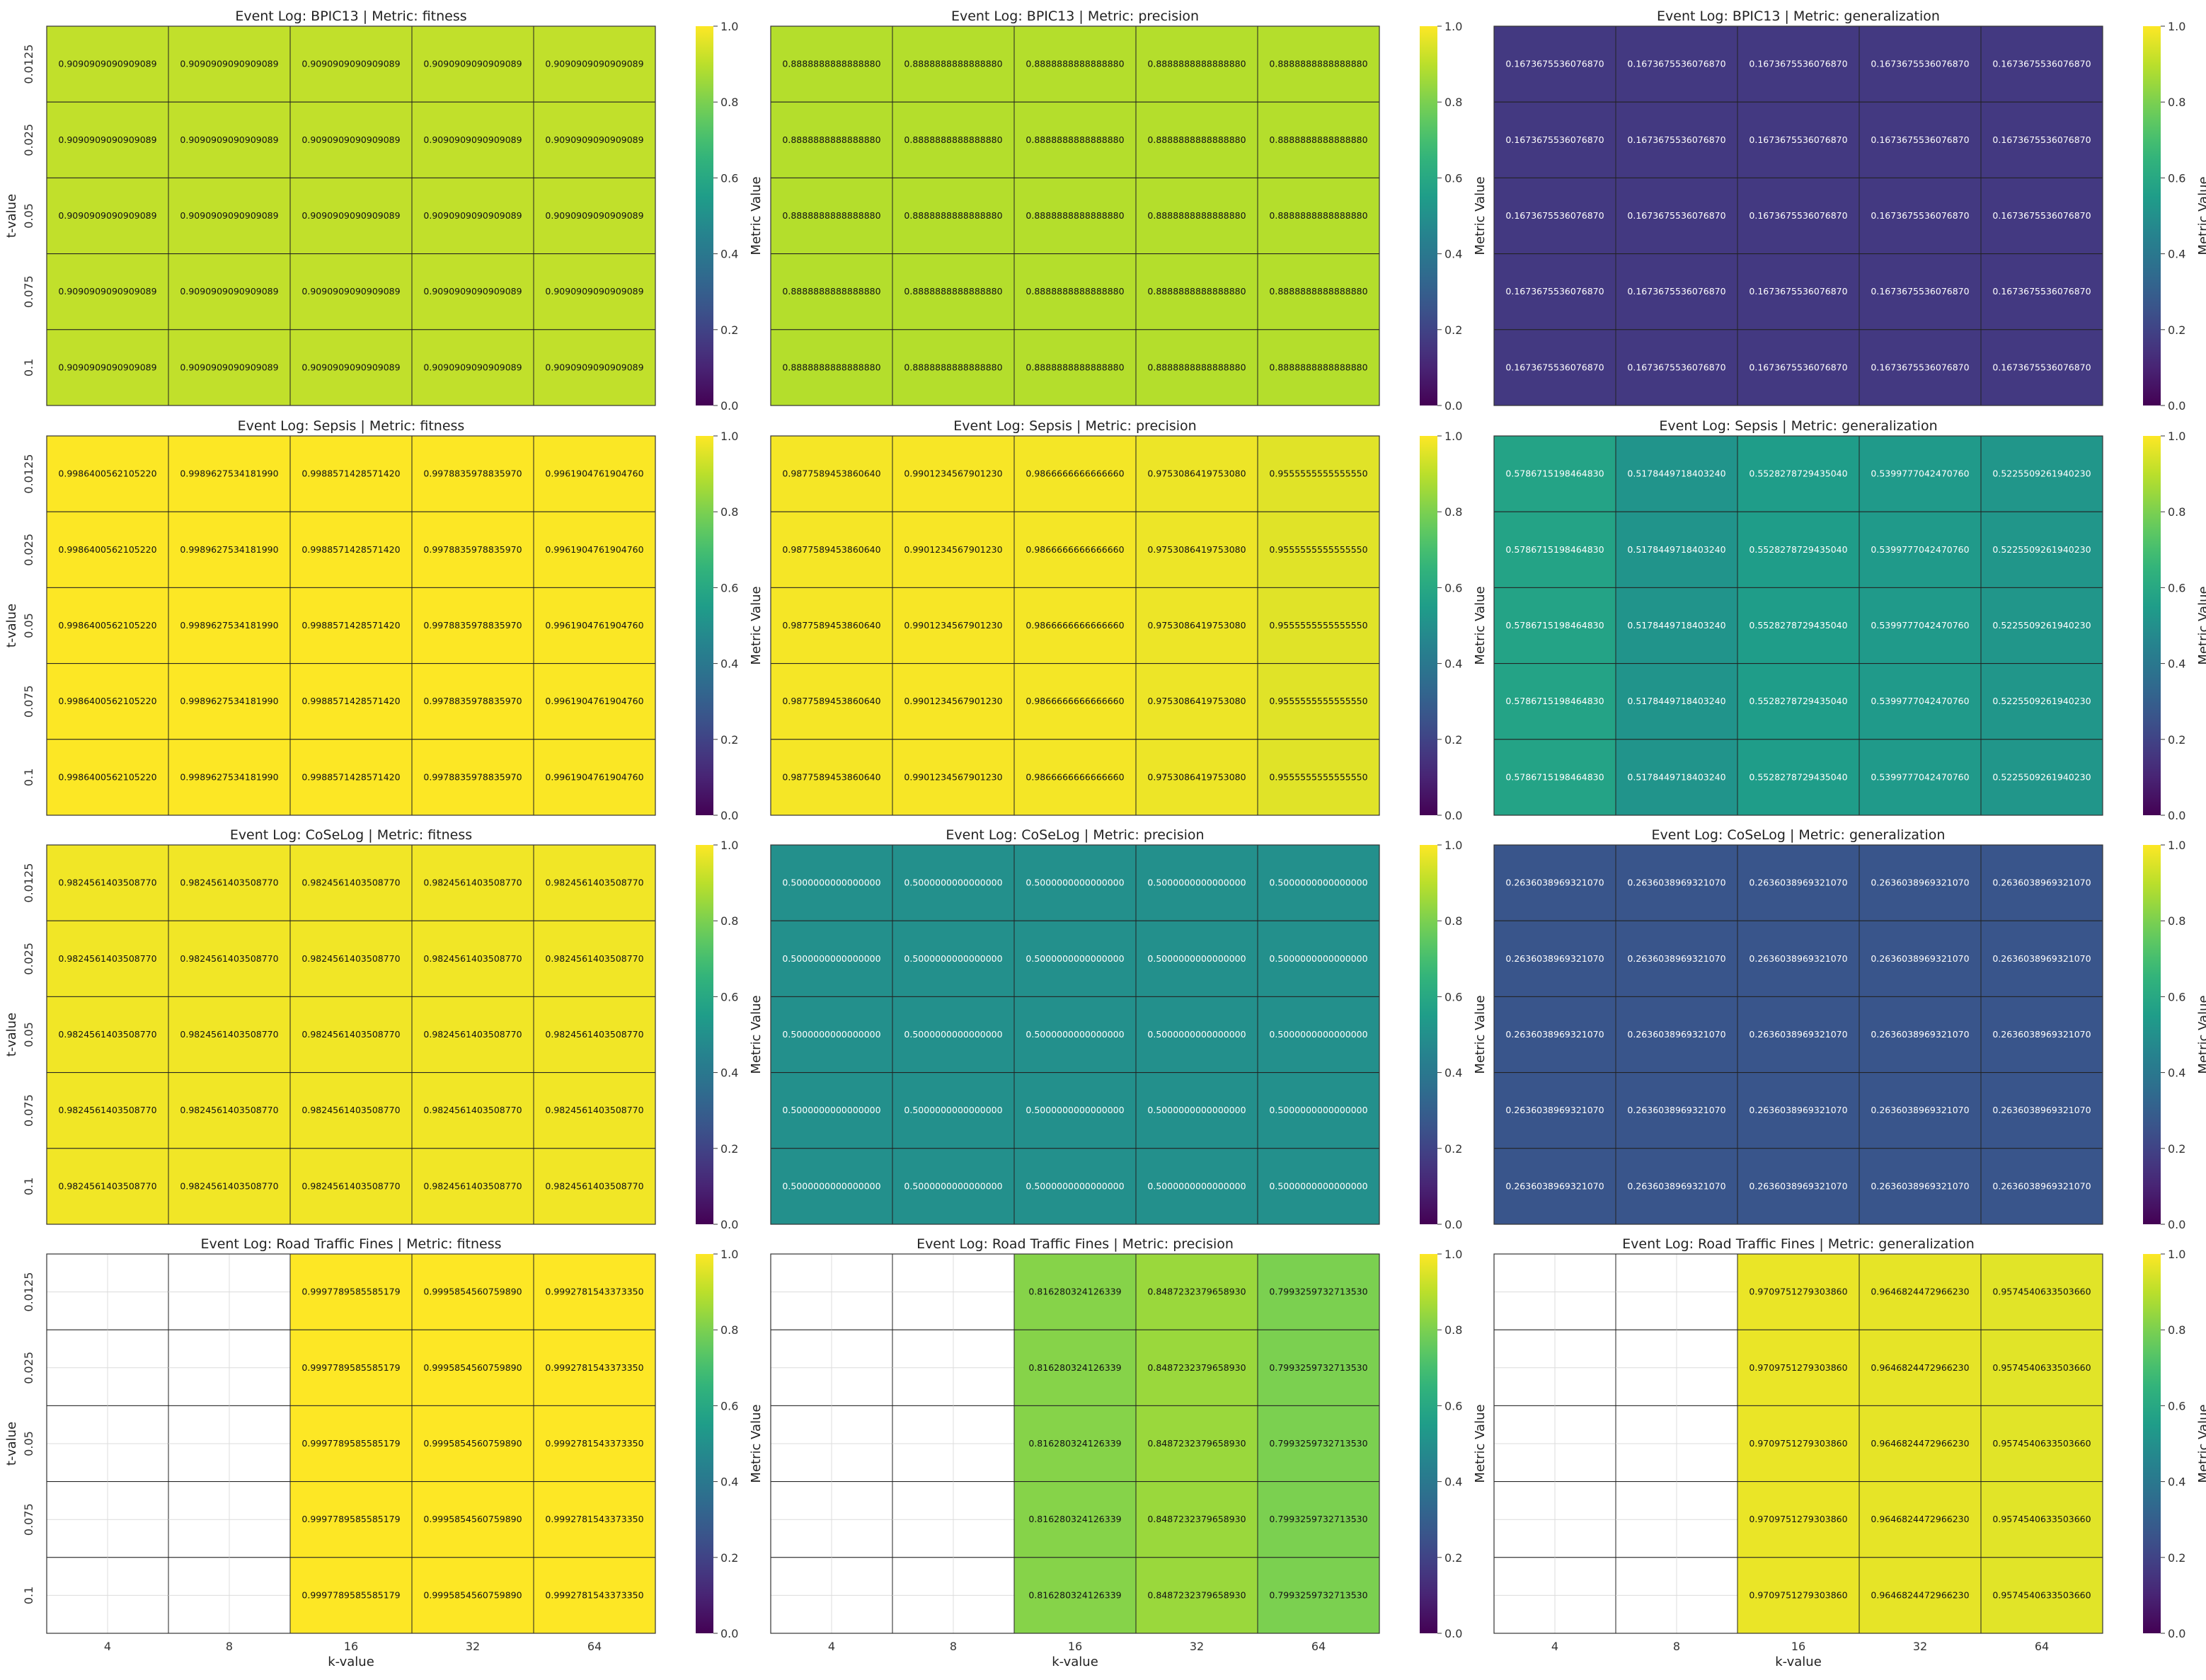  I want to click on heatmap-cell-label: 0.5225509261940230, so click(2041, 626).